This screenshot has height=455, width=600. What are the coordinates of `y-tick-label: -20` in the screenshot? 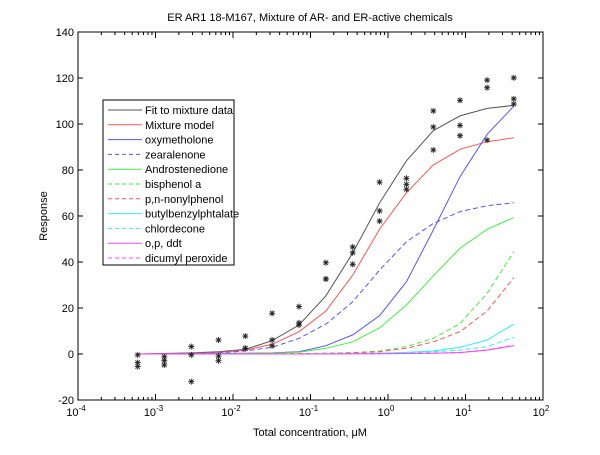 It's located at (66, 401).